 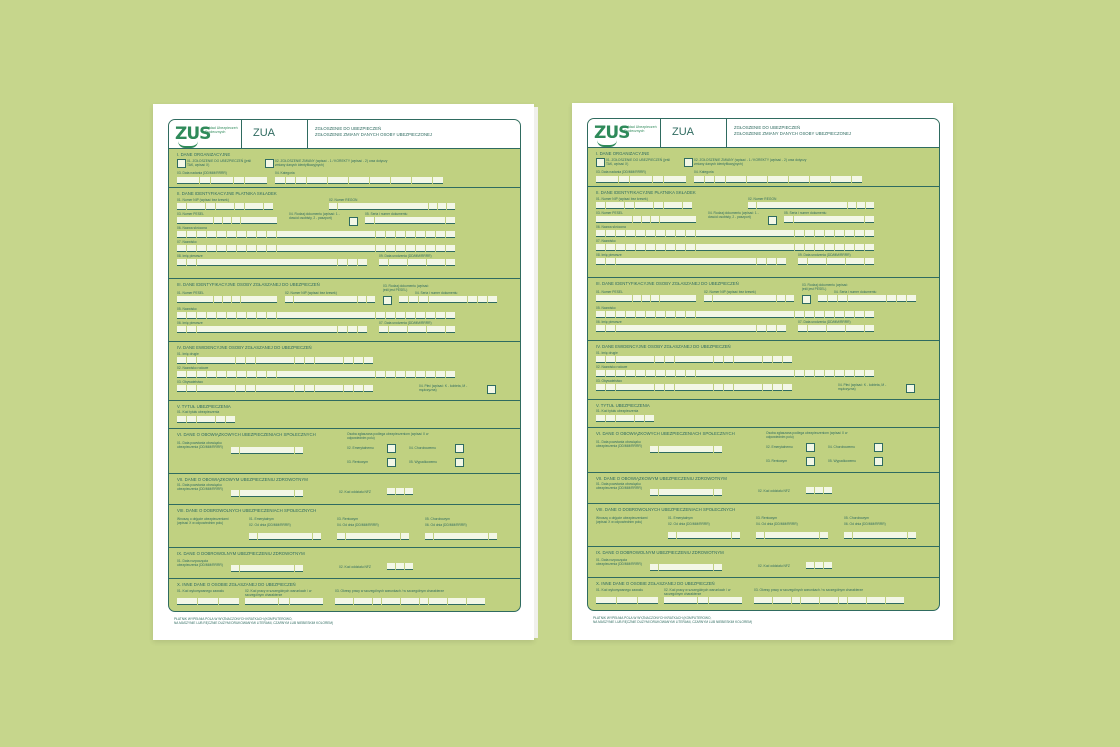 What do you see at coordinates (855, 292) in the screenshot?
I see `field-label: 04. Seria i numer dokumentu` at bounding box center [855, 292].